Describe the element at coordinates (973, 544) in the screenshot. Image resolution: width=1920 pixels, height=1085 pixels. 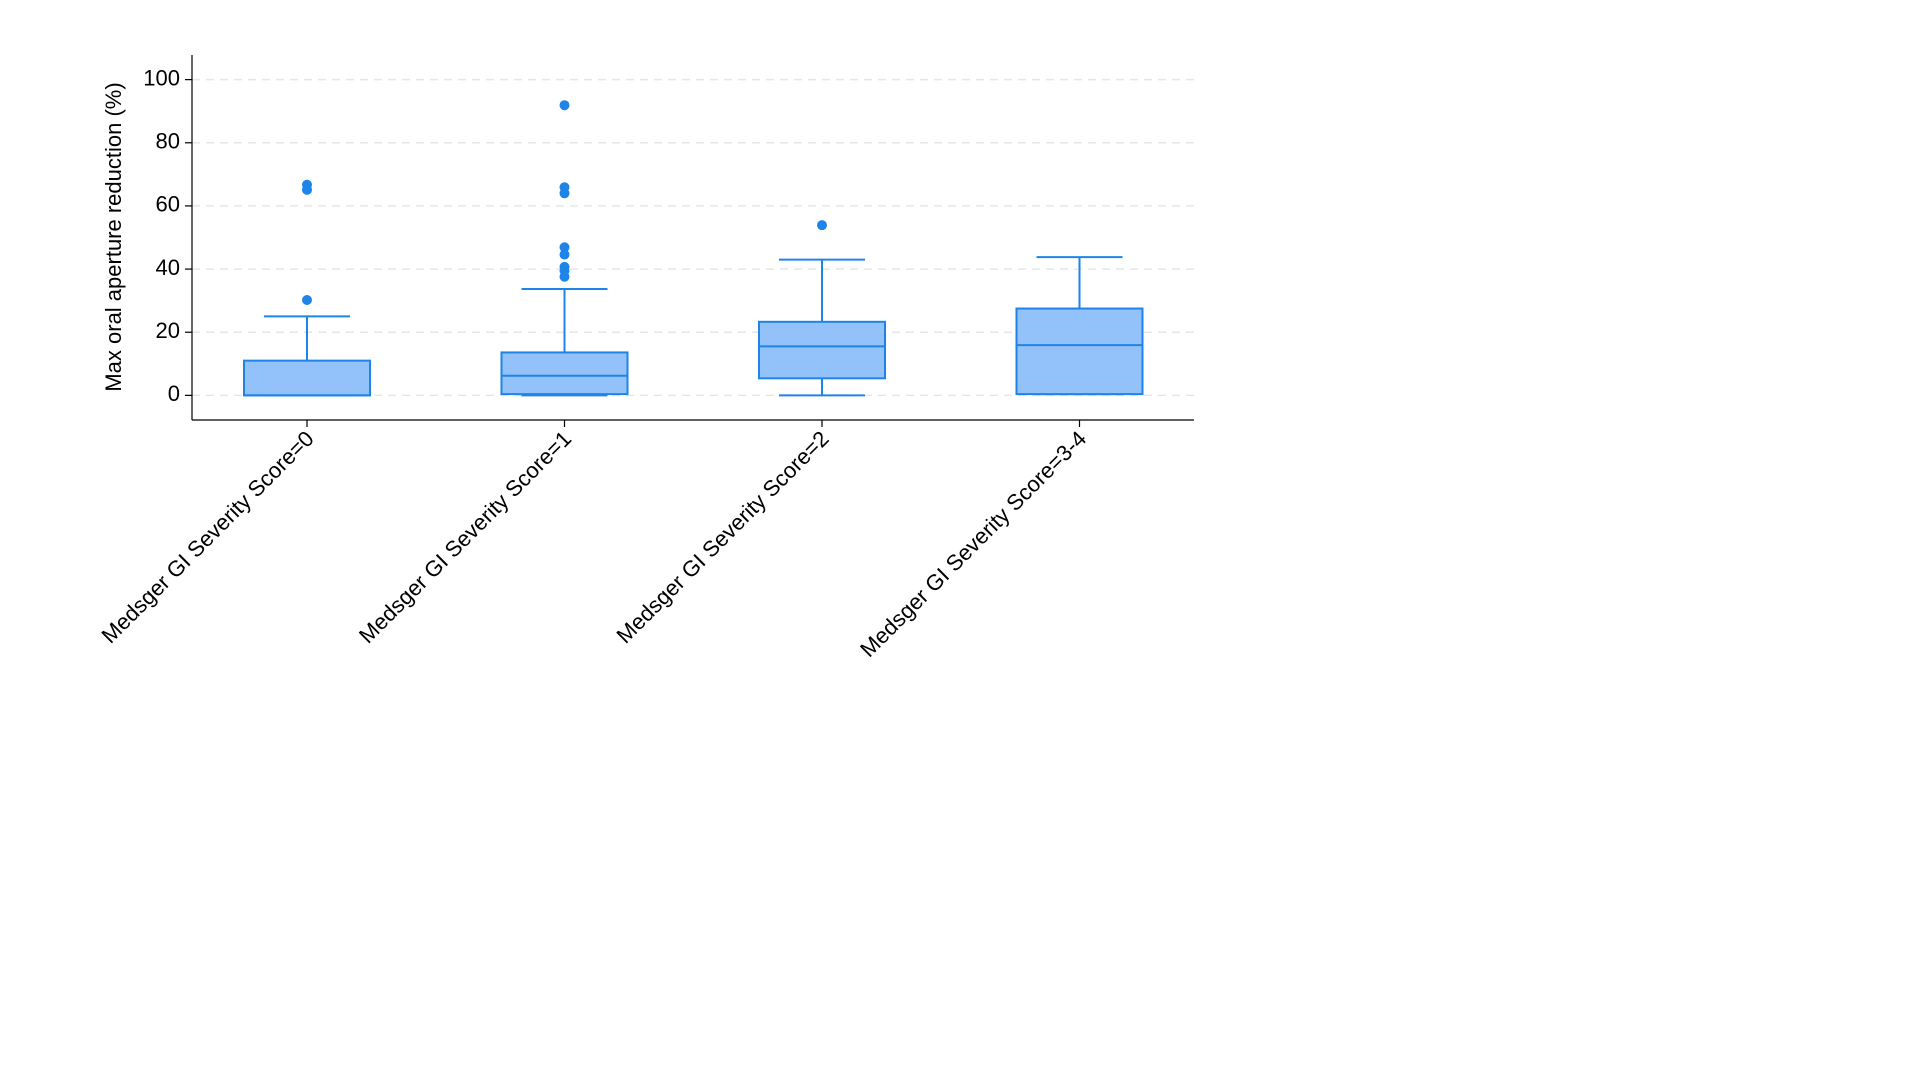
I see `x-tick-label: Medsger GI Severity Score=3-4` at that location.